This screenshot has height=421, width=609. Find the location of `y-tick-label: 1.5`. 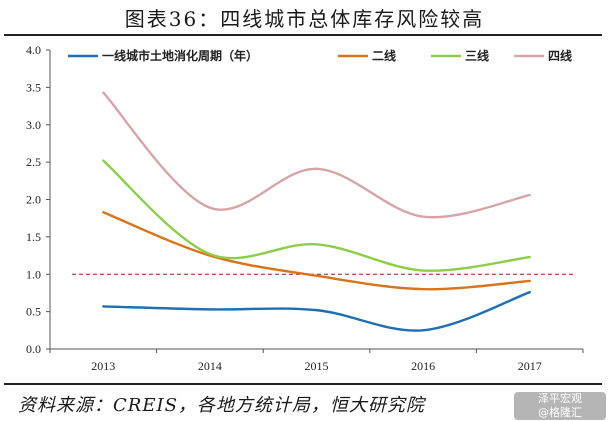

y-tick-label: 1.5 is located at coordinates (33, 237).